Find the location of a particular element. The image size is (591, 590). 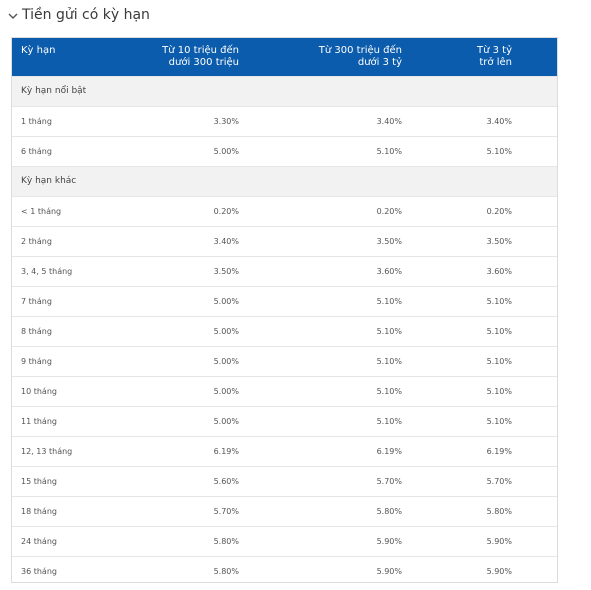

group-row: Kỳ hạn khác is located at coordinates (284, 181).